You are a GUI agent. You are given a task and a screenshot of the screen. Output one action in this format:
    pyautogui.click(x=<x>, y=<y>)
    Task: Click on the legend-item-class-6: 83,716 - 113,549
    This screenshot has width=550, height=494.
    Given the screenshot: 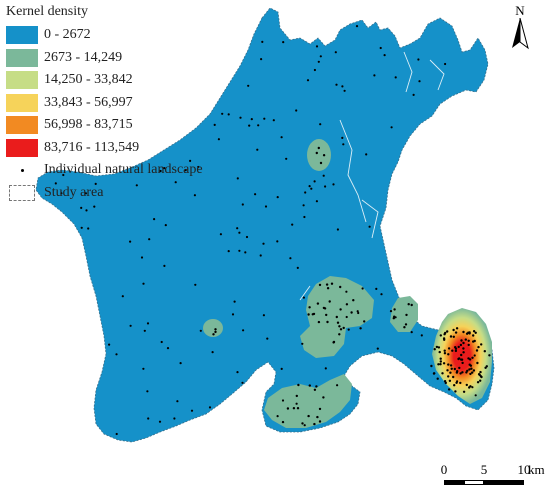 What is the action you would take?
    pyautogui.click(x=111, y=148)
    